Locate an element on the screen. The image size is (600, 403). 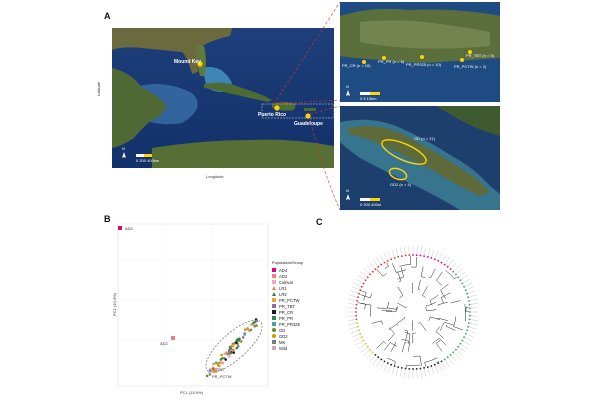
main-map-xlabel: Longitude is located at coordinates (215, 176).